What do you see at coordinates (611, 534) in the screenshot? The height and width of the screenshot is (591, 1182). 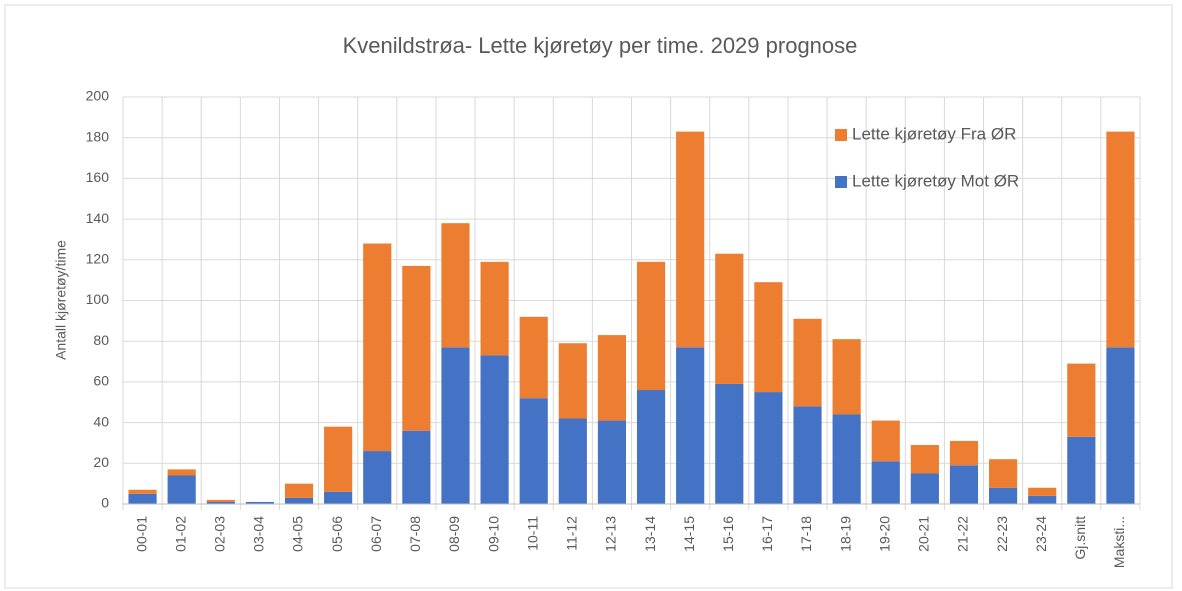 I see `x-tick-label: 12-13` at bounding box center [611, 534].